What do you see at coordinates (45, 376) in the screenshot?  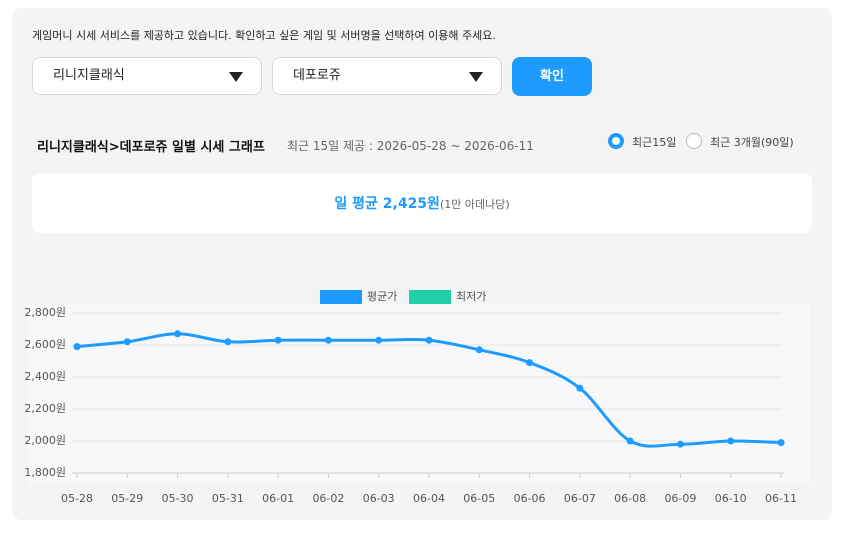 I see `y-tick-label: 2,400원` at bounding box center [45, 376].